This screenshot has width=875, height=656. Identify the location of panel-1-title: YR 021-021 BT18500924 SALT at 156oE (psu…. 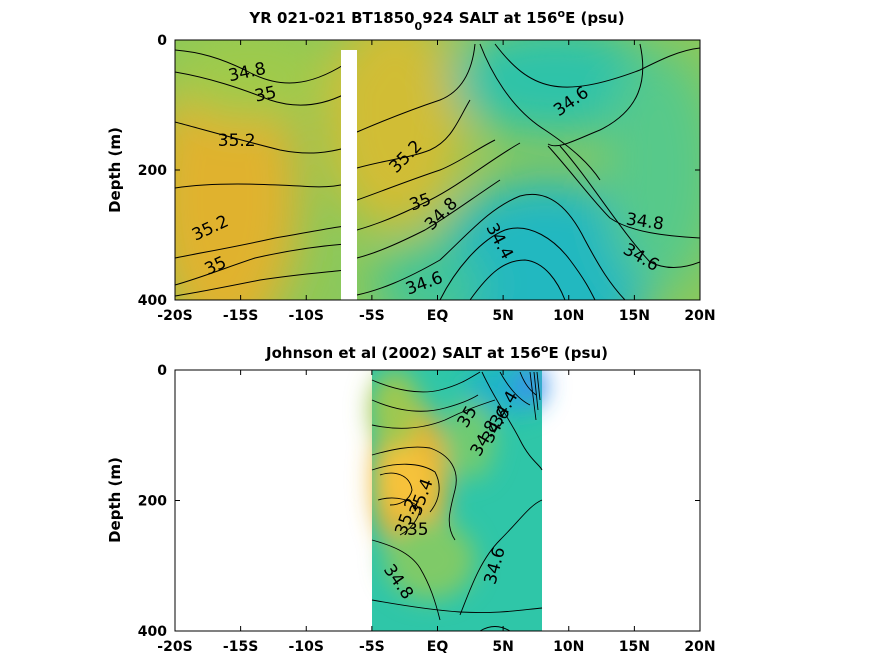
(436, 20).